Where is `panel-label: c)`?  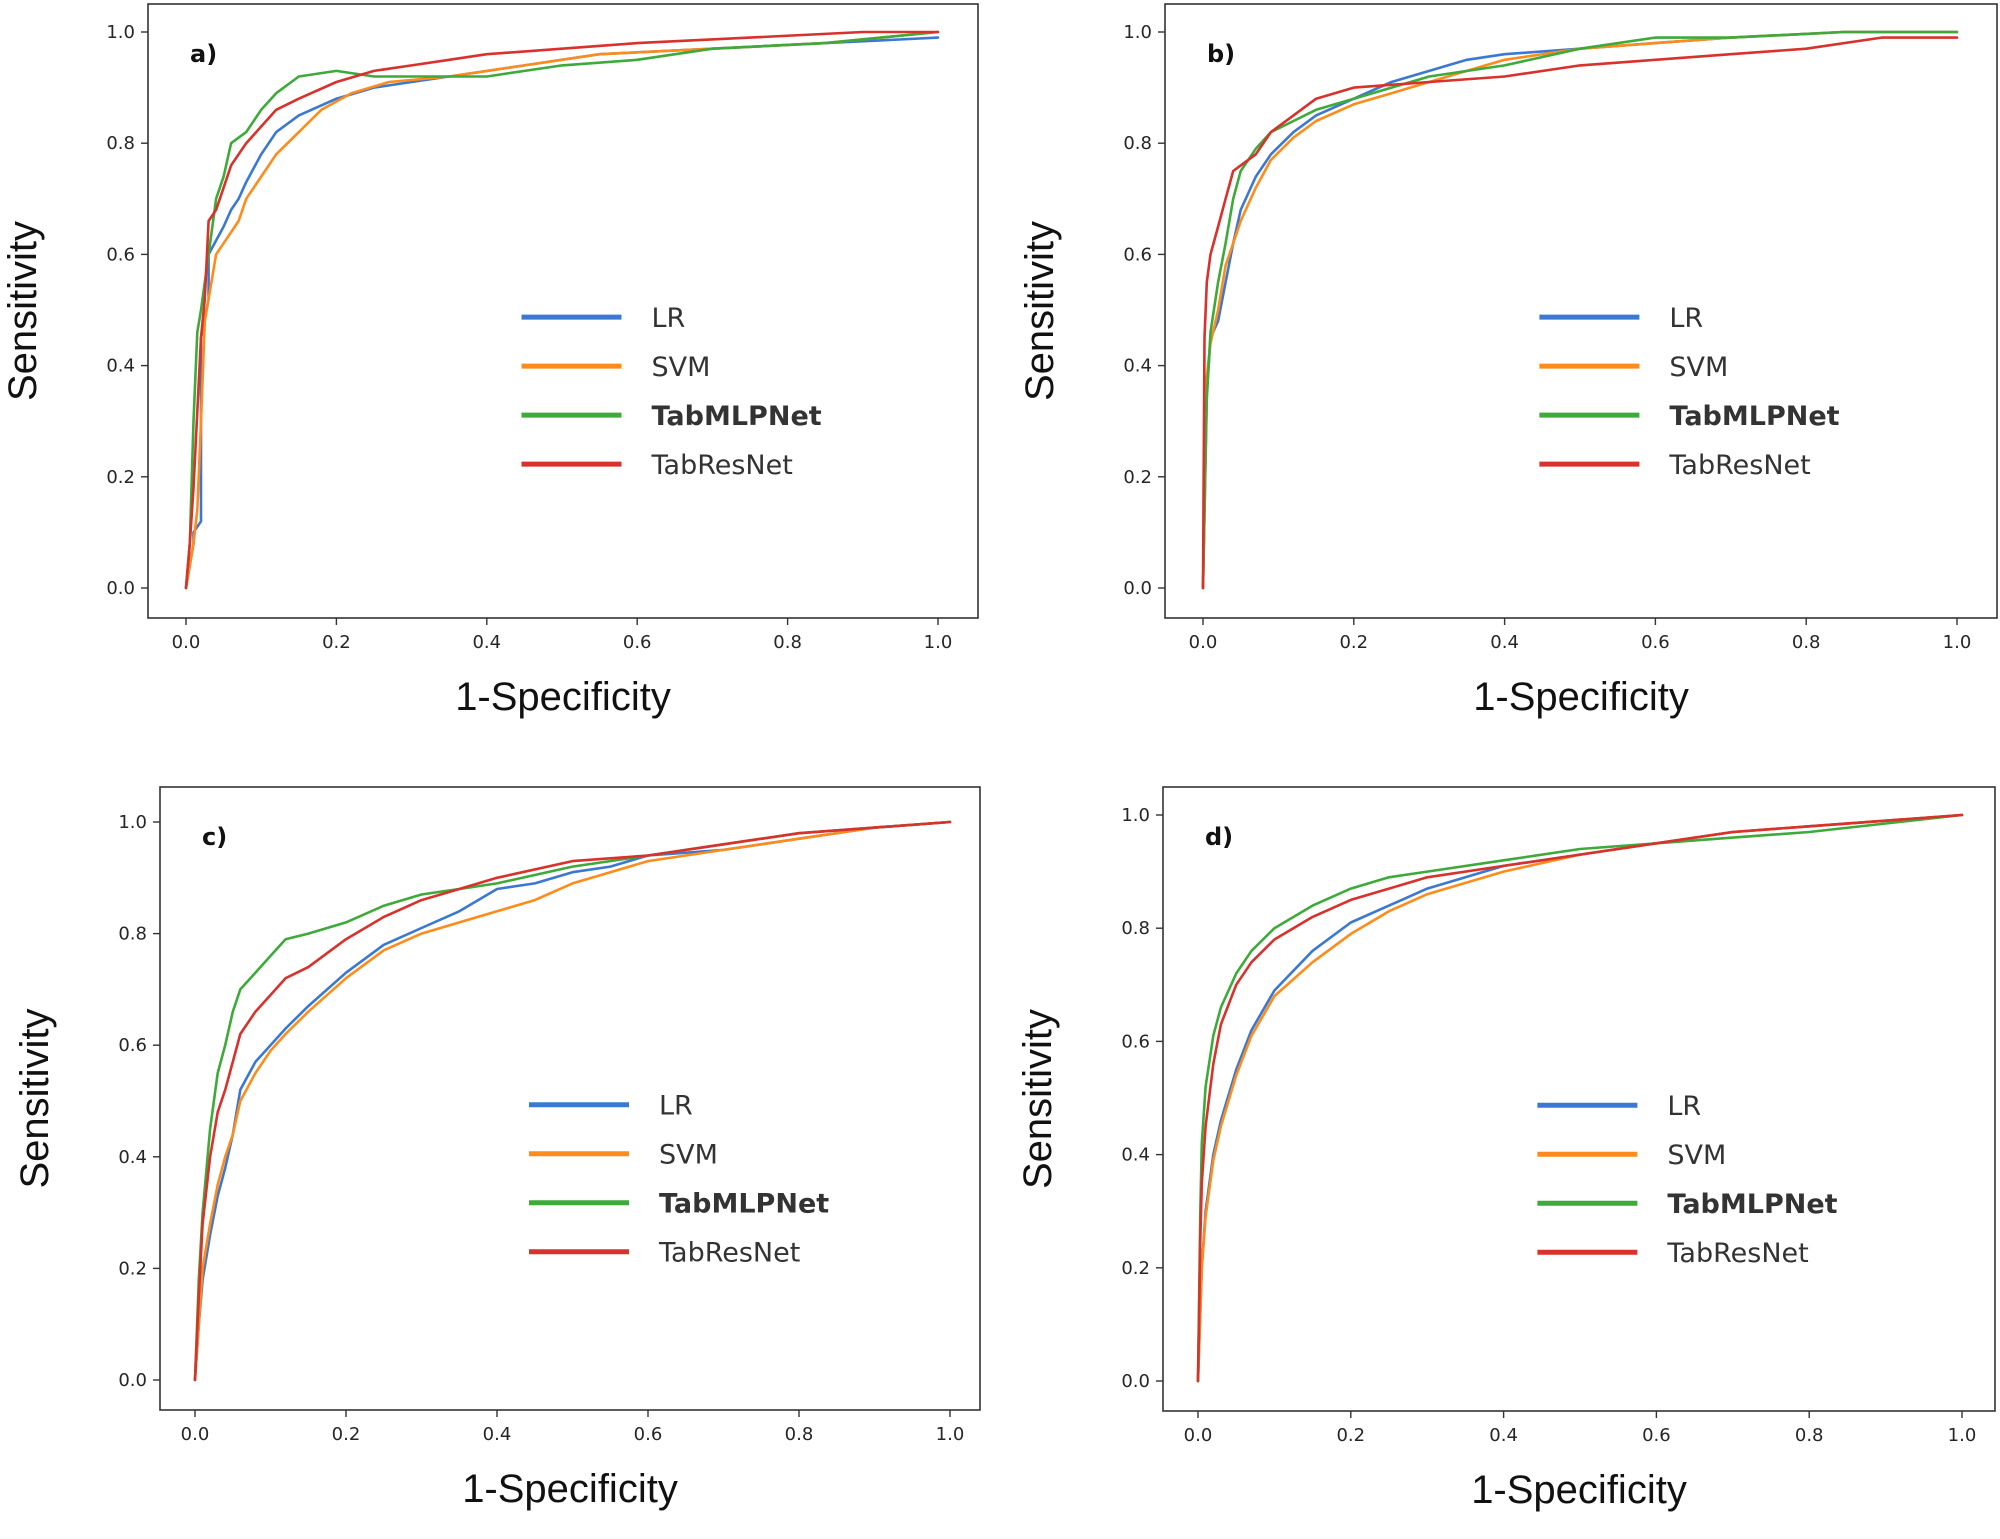 panel-label: c) is located at coordinates (214, 837).